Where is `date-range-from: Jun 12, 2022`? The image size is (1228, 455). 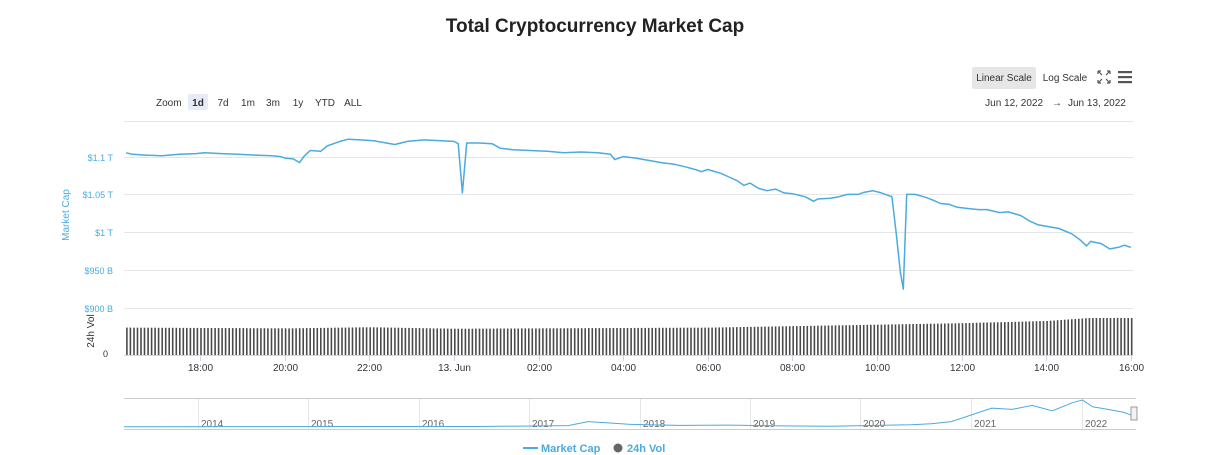 date-range-from: Jun 12, 2022 is located at coordinates (1014, 103).